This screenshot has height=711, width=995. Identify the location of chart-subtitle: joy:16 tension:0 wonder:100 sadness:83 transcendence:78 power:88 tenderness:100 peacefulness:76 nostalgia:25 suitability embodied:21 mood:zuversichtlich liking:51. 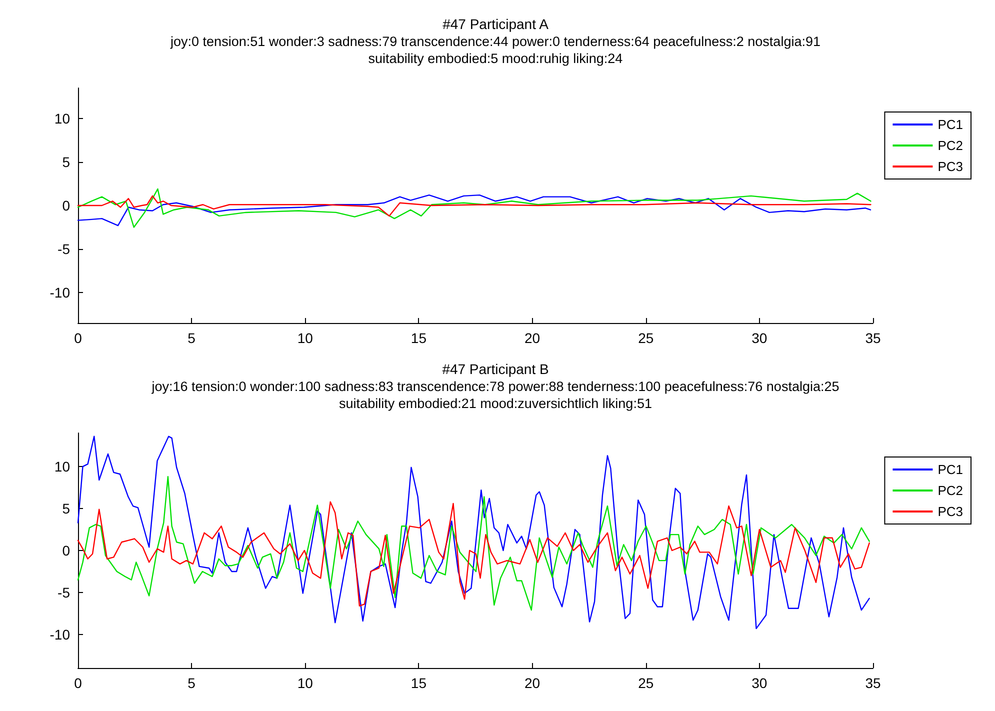
(495, 395).